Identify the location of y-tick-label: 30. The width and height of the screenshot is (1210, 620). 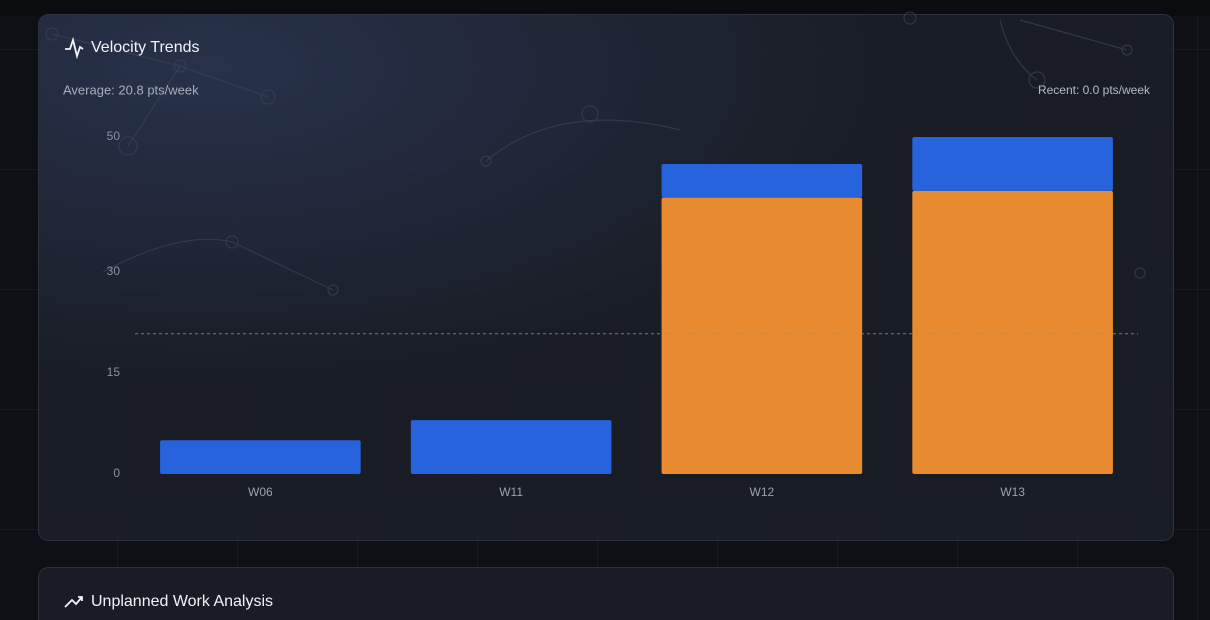
(114, 271).